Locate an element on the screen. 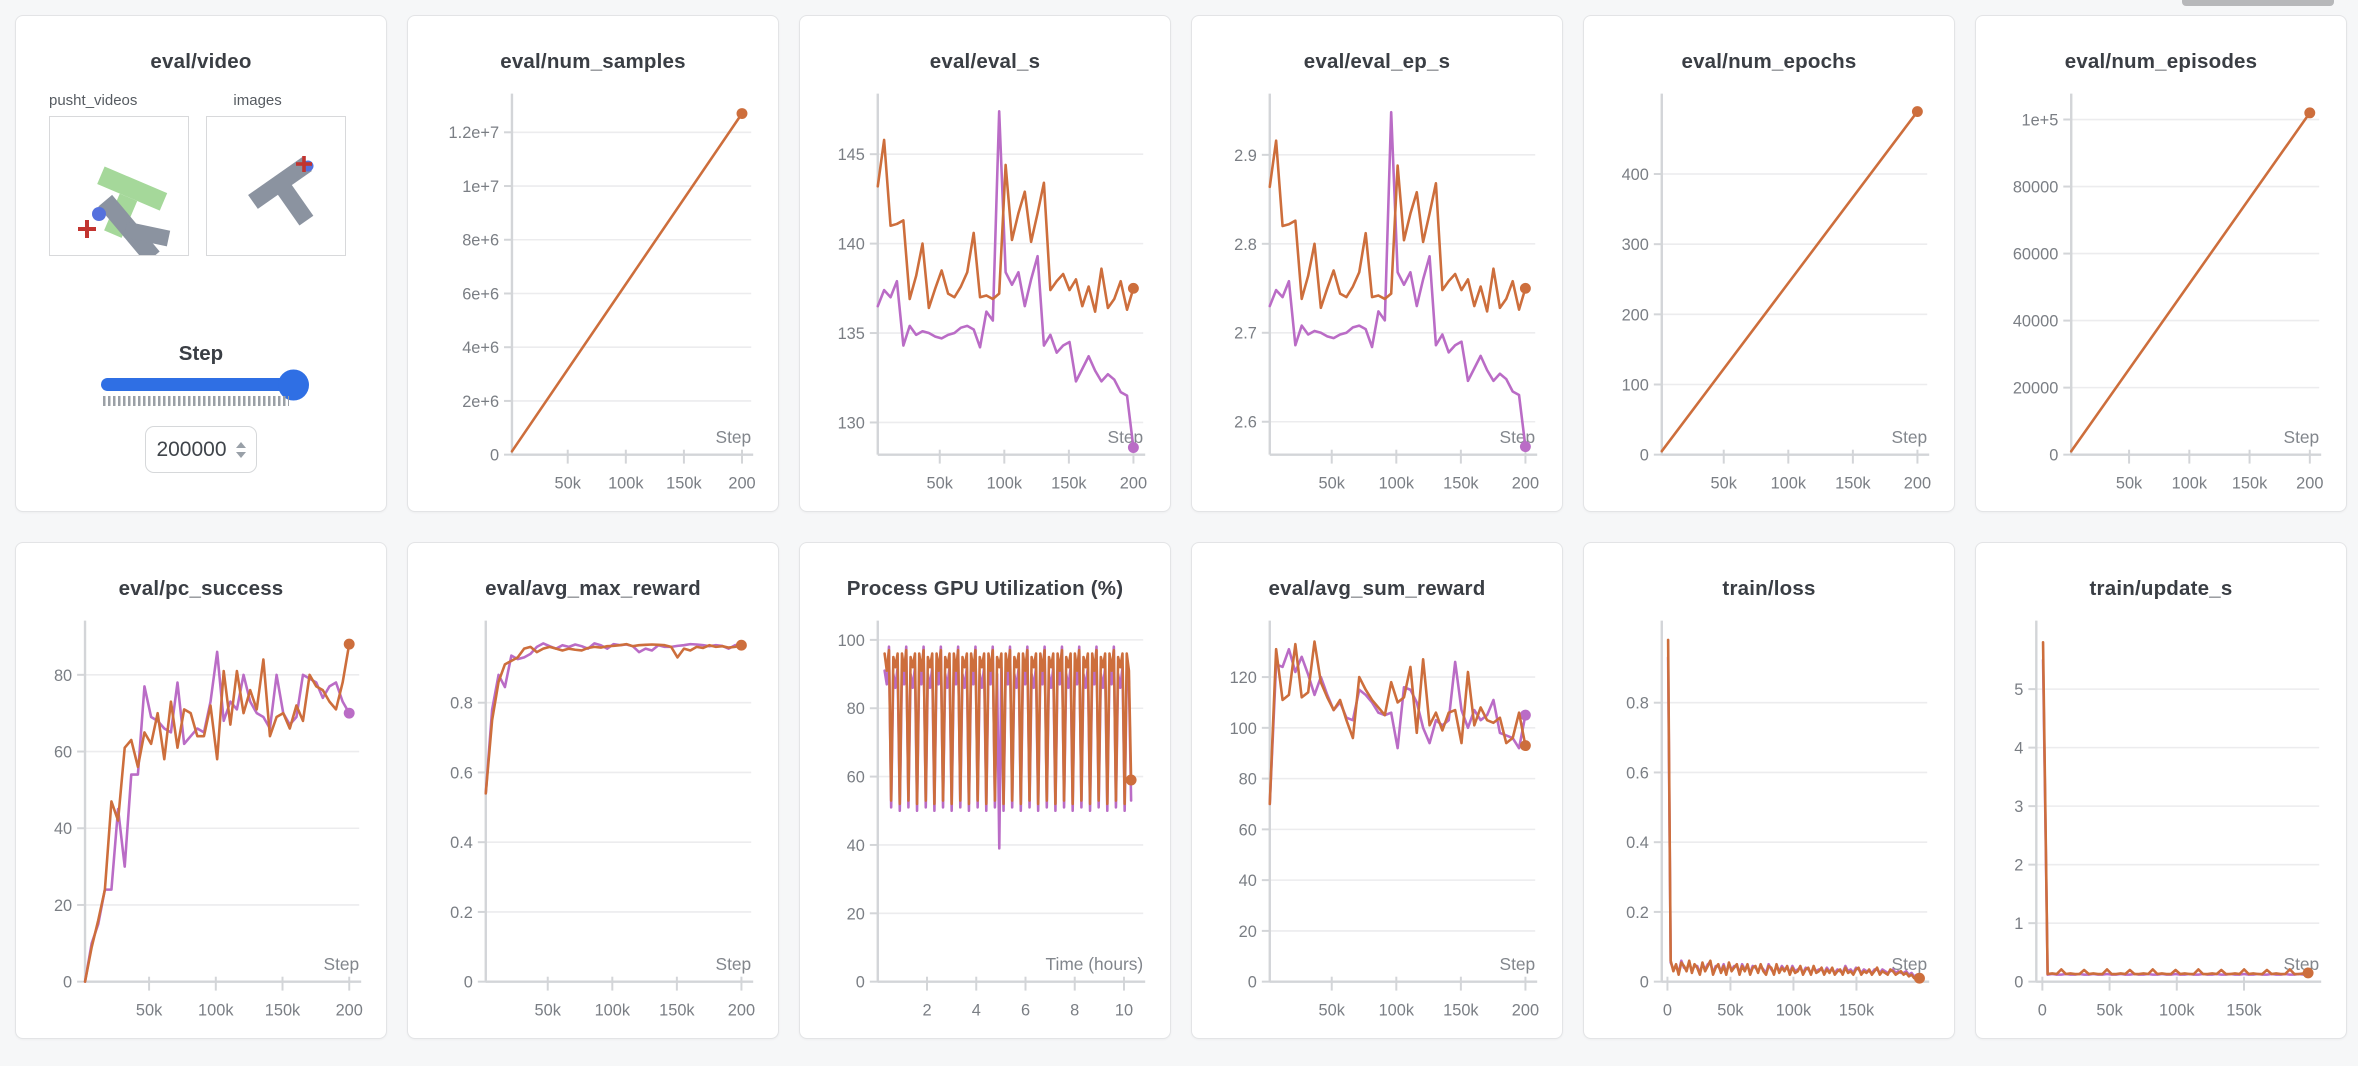  media-label-images: images is located at coordinates (257, 100).